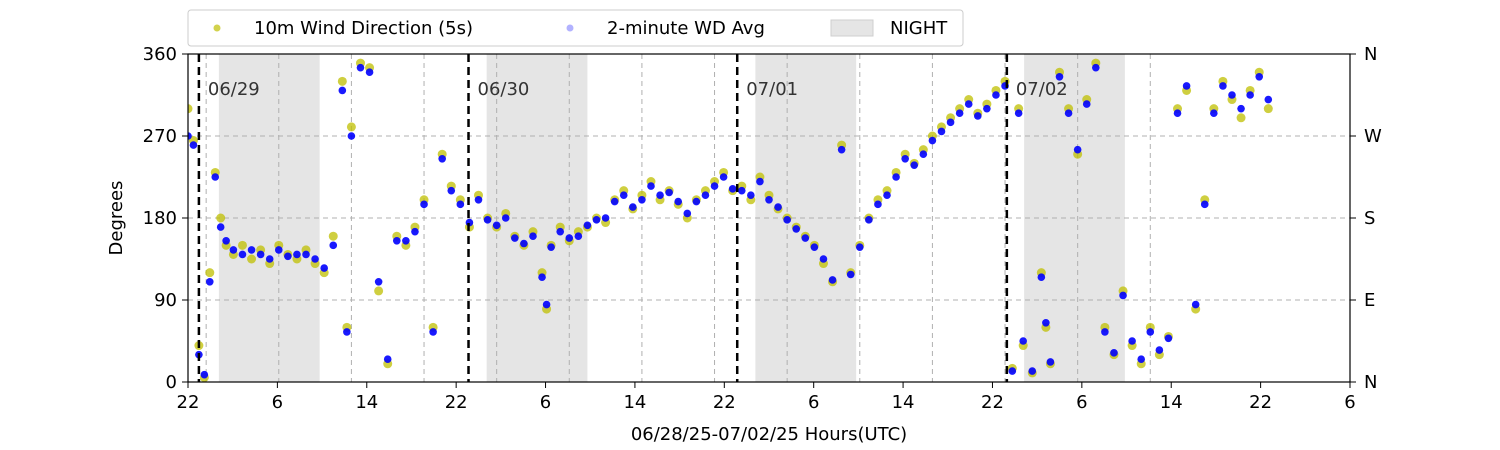 The image size is (1500, 450). What do you see at coordinates (171, 382) in the screenshot?
I see `y-tick-label: 0` at bounding box center [171, 382].